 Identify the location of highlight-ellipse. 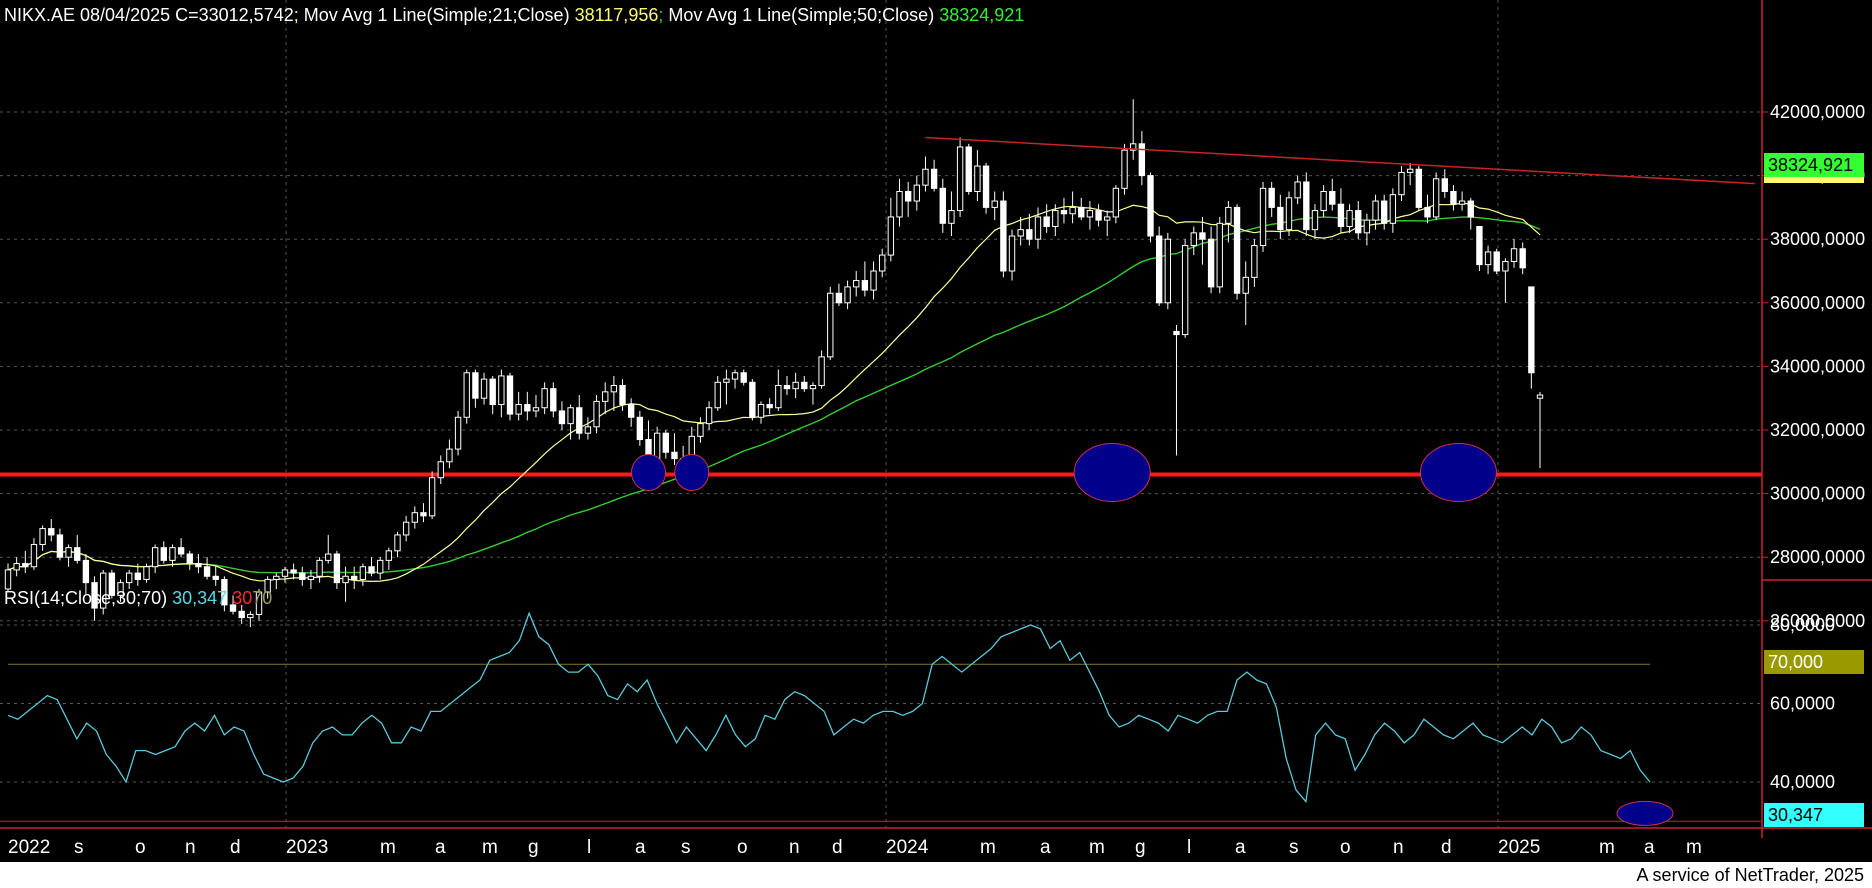
(1458, 473).